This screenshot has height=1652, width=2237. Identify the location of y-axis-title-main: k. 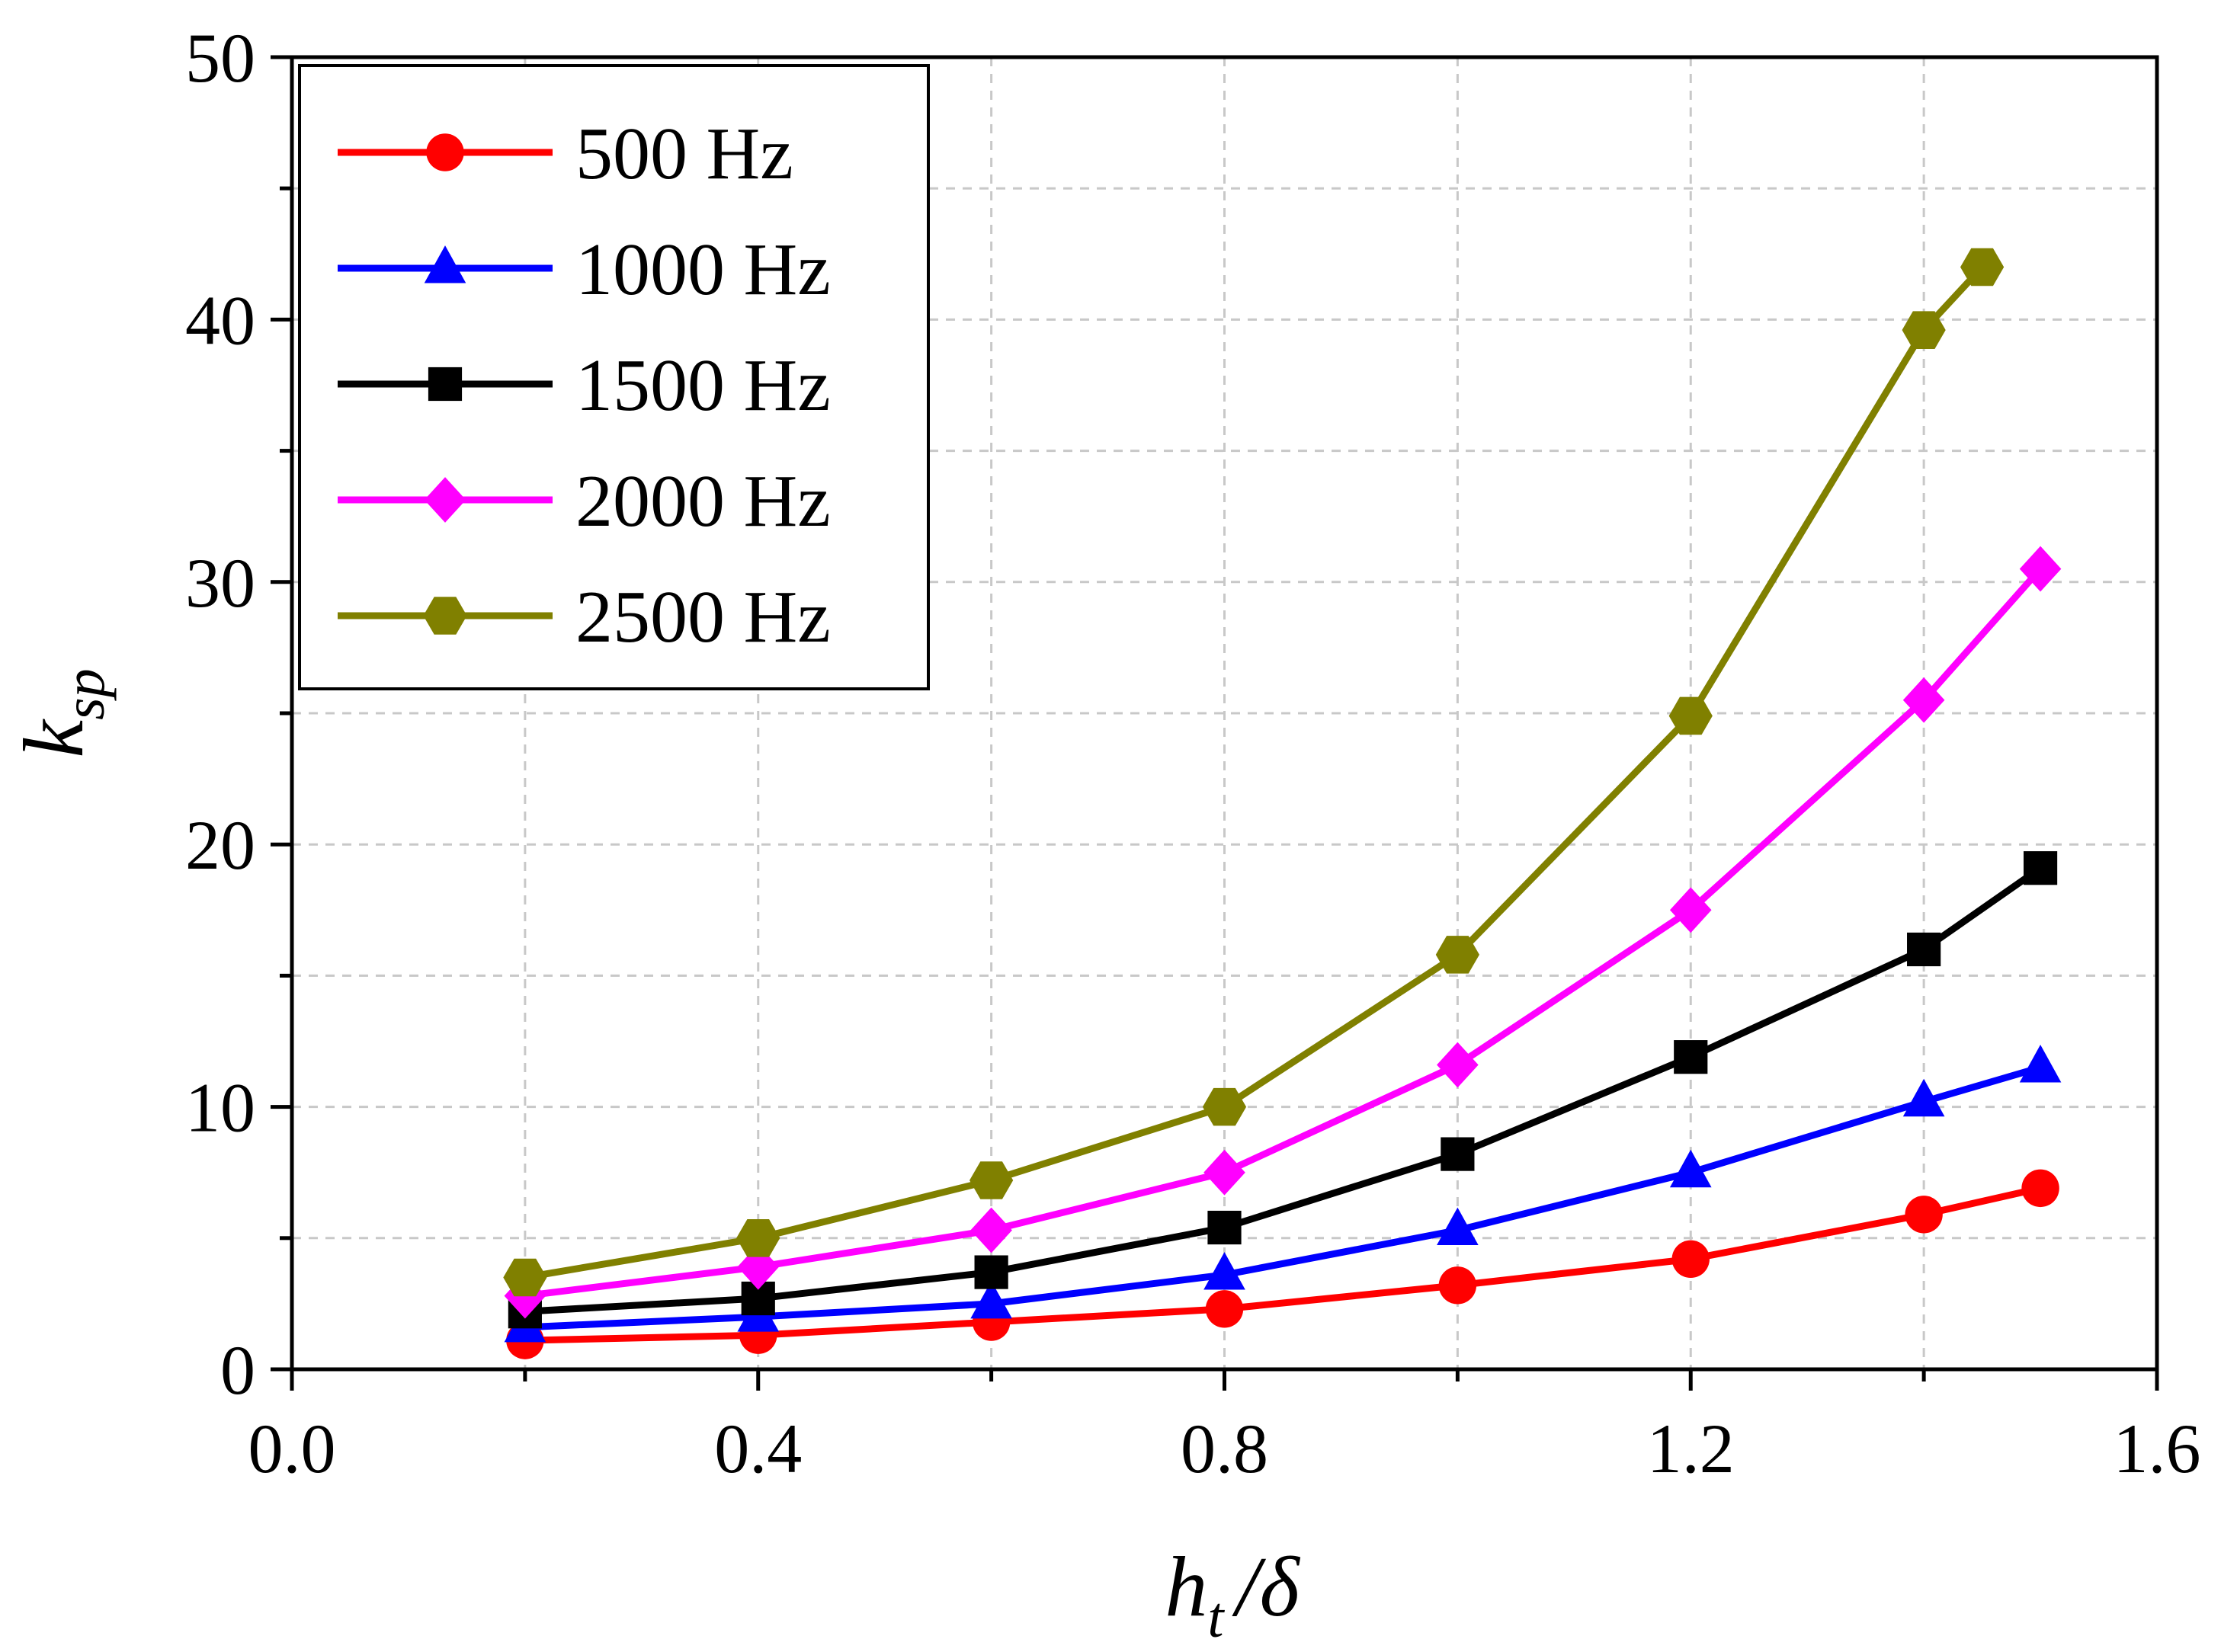
(54, 738).